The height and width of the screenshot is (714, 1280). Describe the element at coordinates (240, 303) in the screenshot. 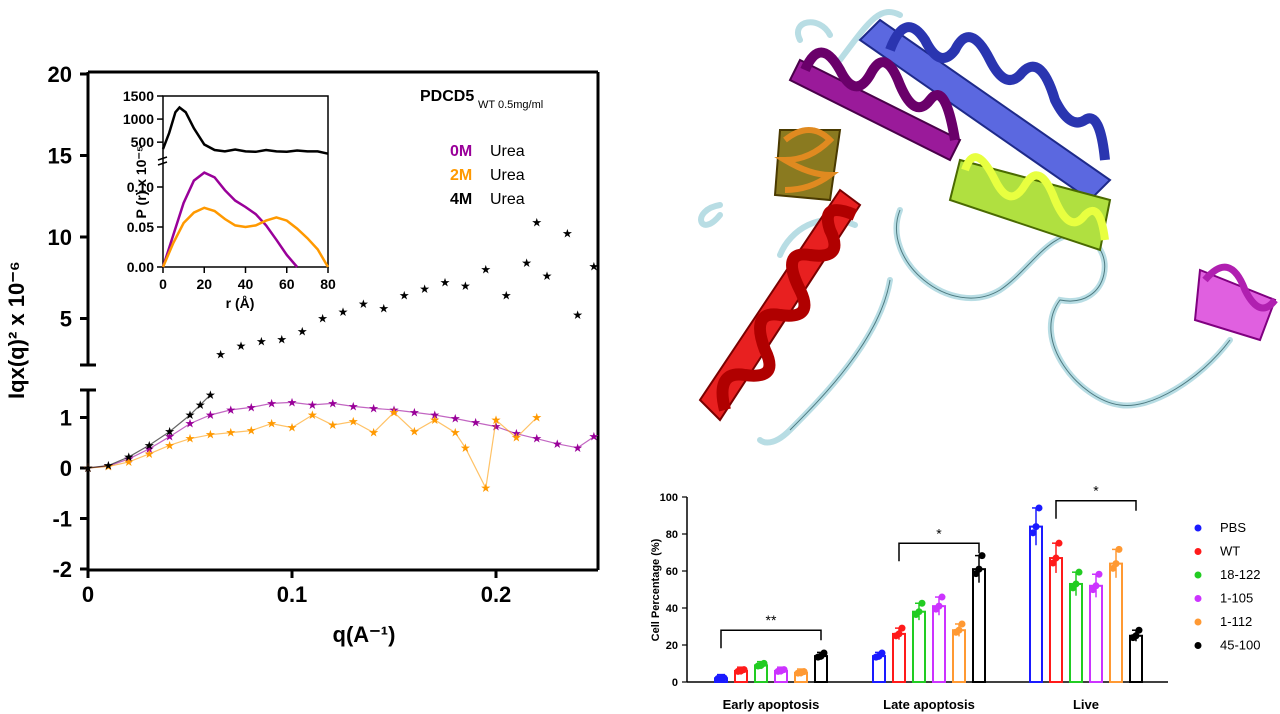

I see `inset-x-label: r (Å)` at that location.